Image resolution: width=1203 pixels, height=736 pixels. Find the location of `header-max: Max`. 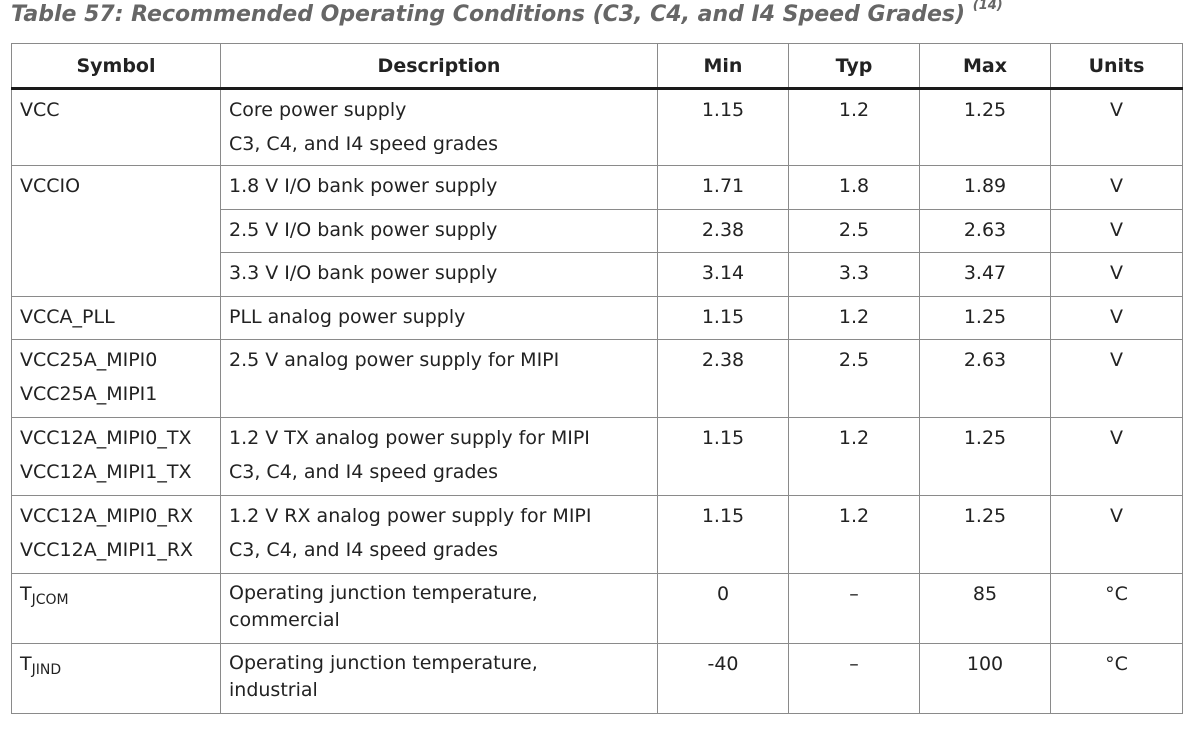

header-max: Max is located at coordinates (985, 66).